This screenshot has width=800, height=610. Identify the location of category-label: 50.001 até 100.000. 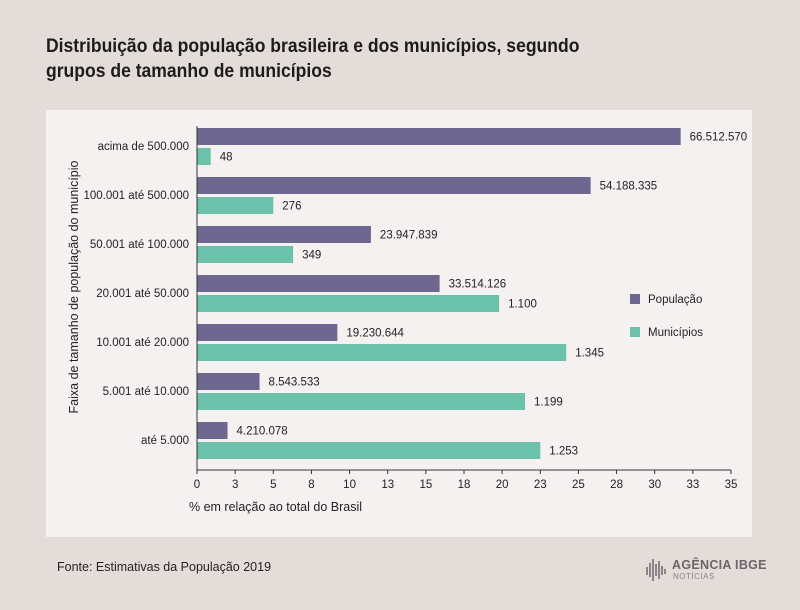
(139, 245).